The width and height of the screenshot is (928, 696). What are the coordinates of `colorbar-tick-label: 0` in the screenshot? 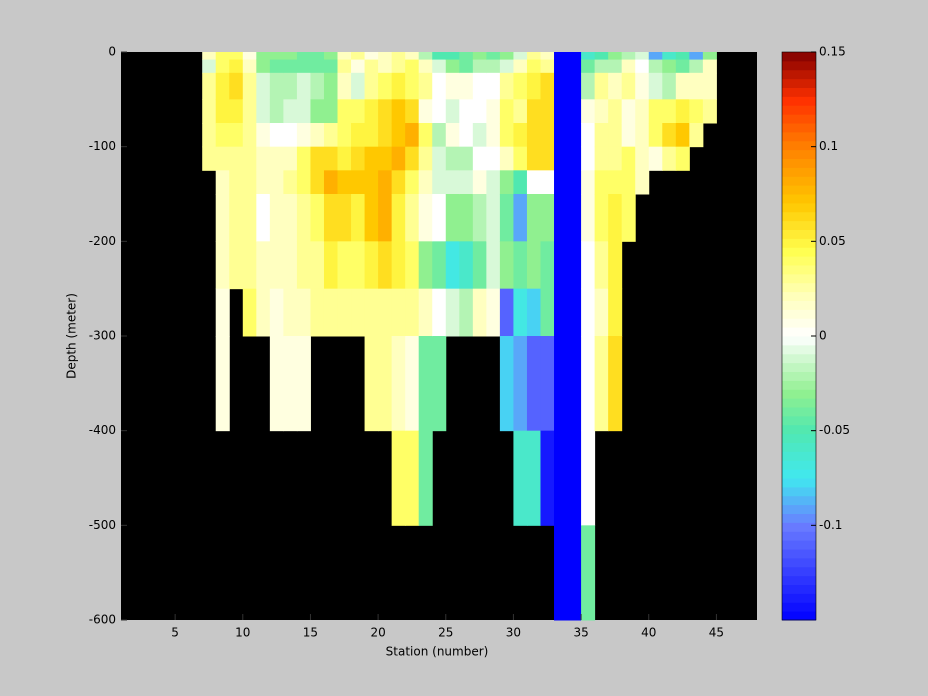 It's located at (823, 336).